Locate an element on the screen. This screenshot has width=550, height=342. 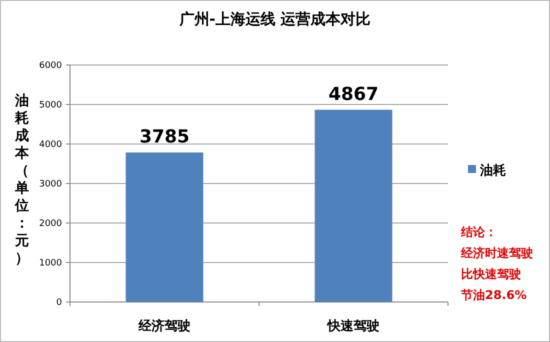
y-tick-label: 4000 is located at coordinates (50, 145).